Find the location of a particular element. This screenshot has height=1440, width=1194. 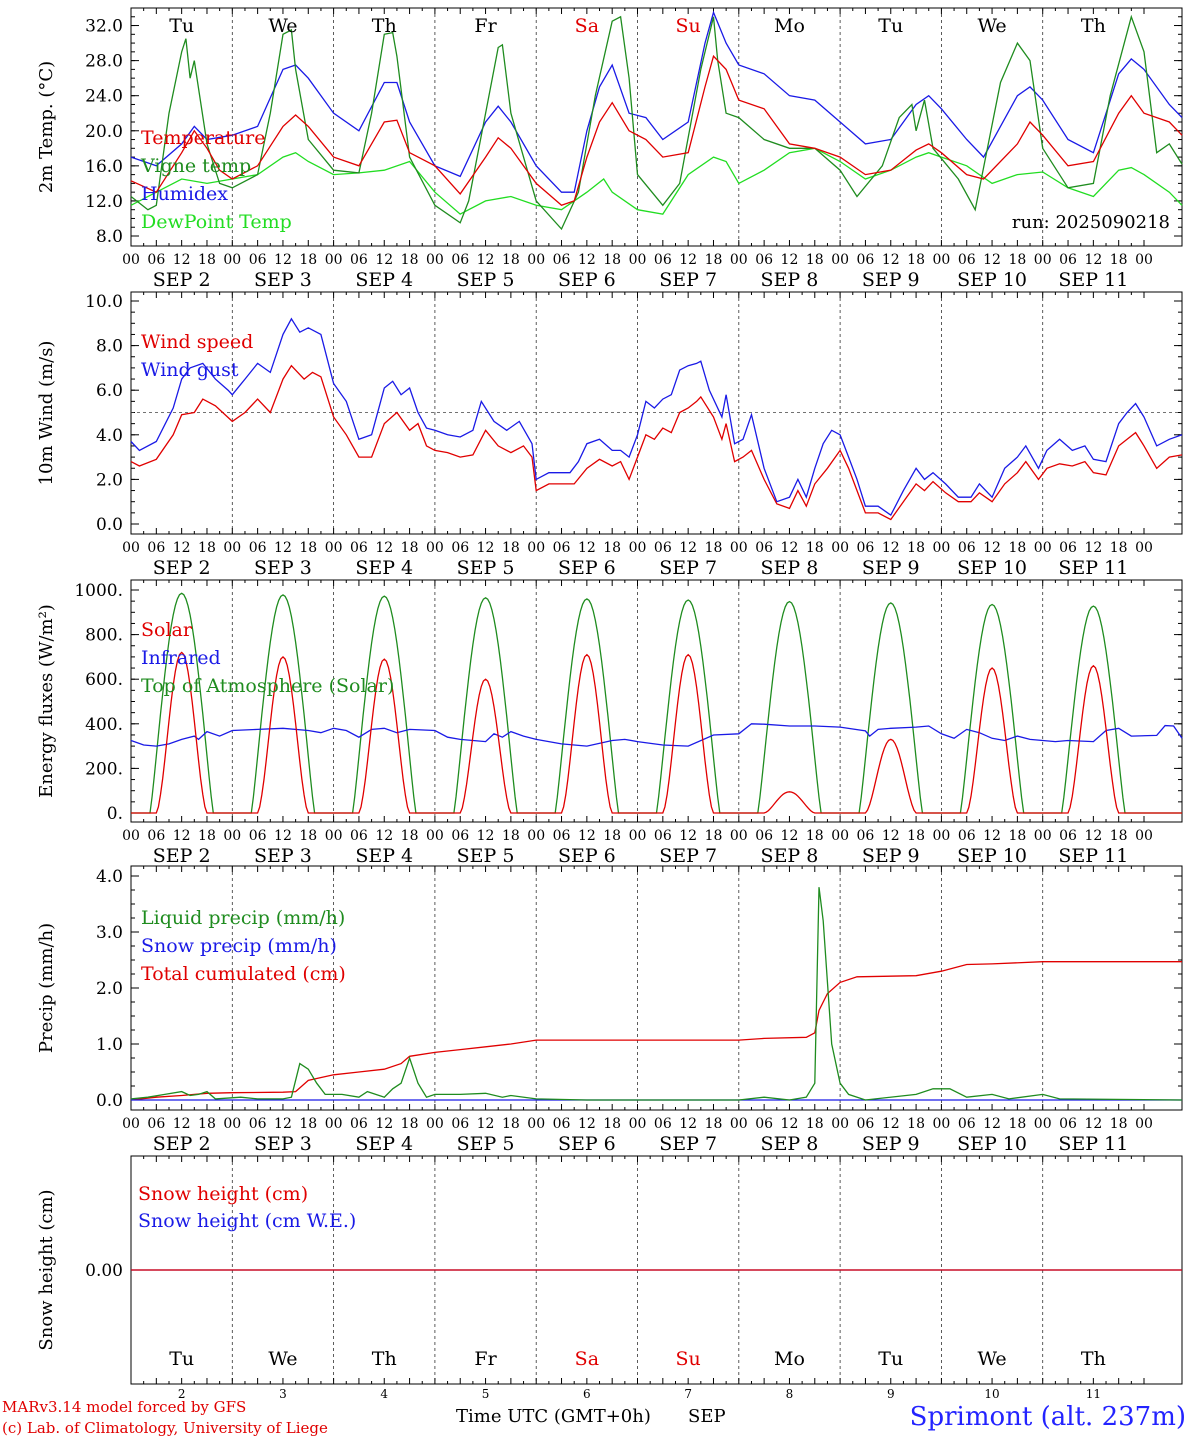

energy-y-axis-label: Energy fluxes (W/m²) is located at coordinates (46, 701).